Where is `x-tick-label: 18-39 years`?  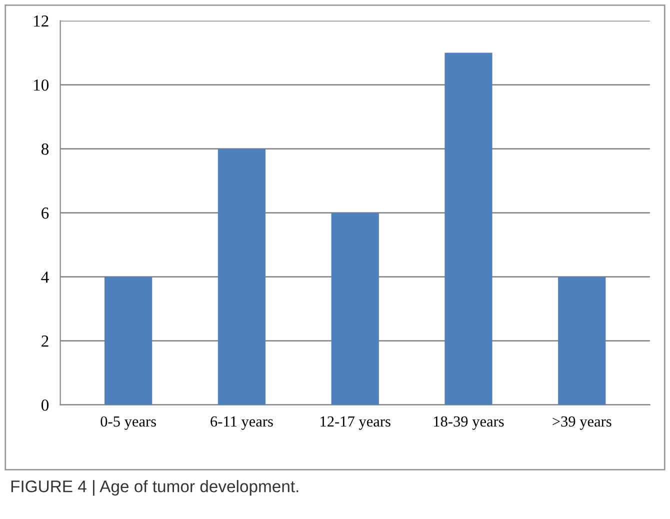
x-tick-label: 18-39 years is located at coordinates (469, 423).